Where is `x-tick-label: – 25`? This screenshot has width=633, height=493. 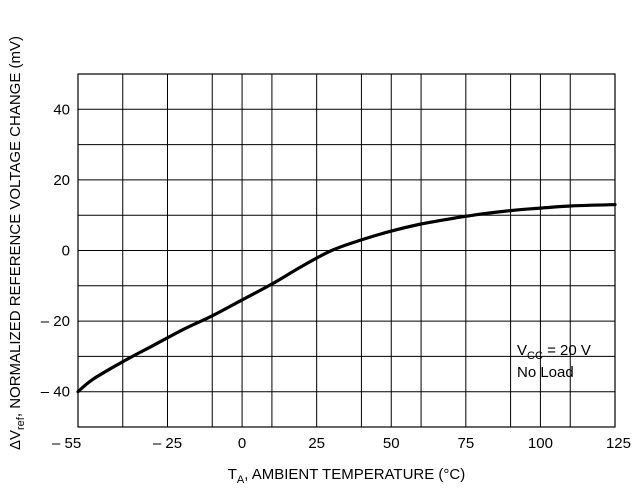 x-tick-label: – 25 is located at coordinates (167, 443).